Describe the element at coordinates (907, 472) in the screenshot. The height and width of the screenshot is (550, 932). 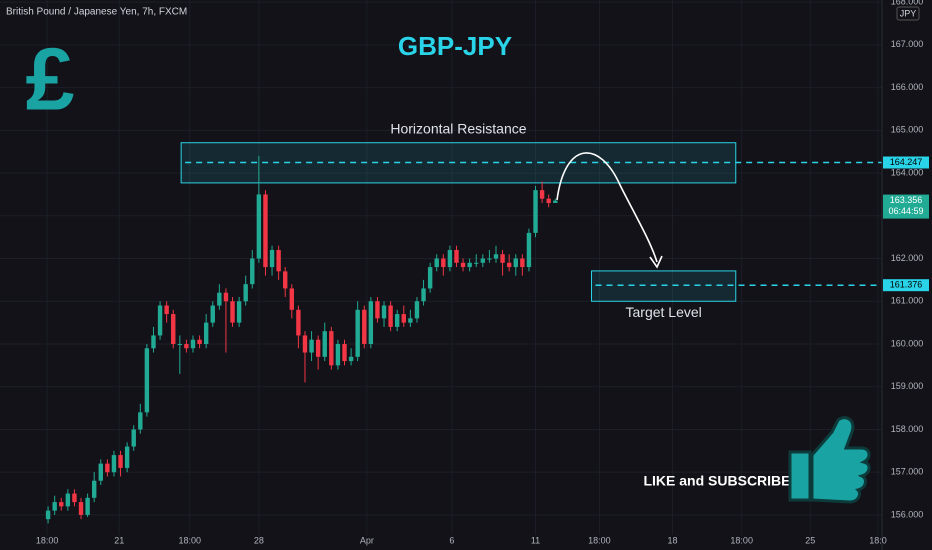
I see `y-tick-label: 157.000` at that location.